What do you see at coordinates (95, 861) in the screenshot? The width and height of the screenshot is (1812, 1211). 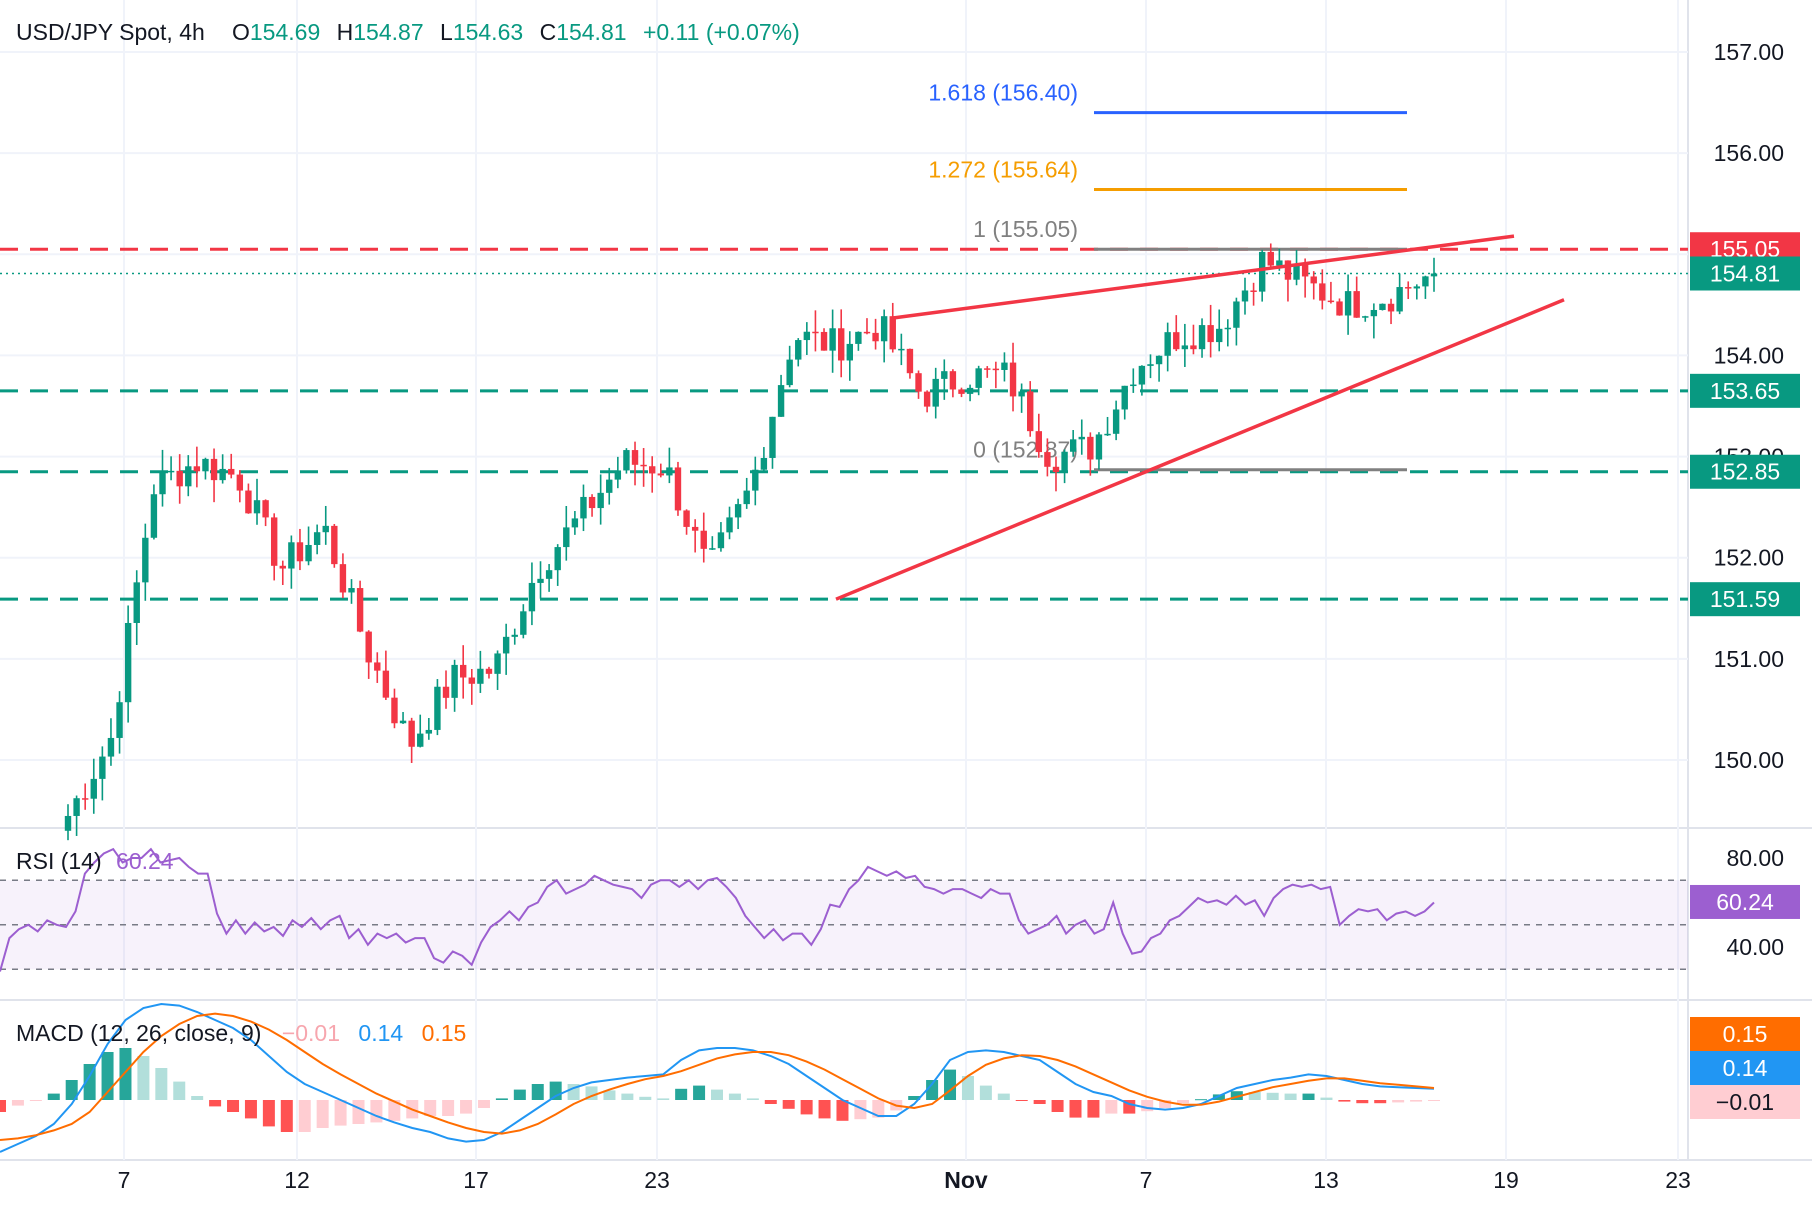 I see `rsi-legend: RSI (14) 60.24` at bounding box center [95, 861].